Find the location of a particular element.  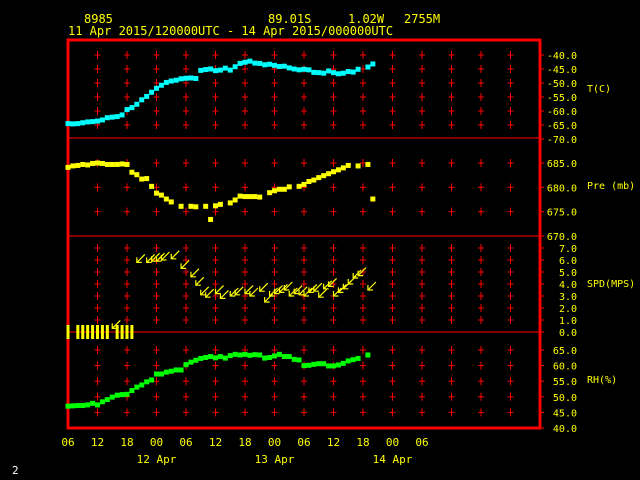

y-tick-label: 685.0 is located at coordinates (562, 164).